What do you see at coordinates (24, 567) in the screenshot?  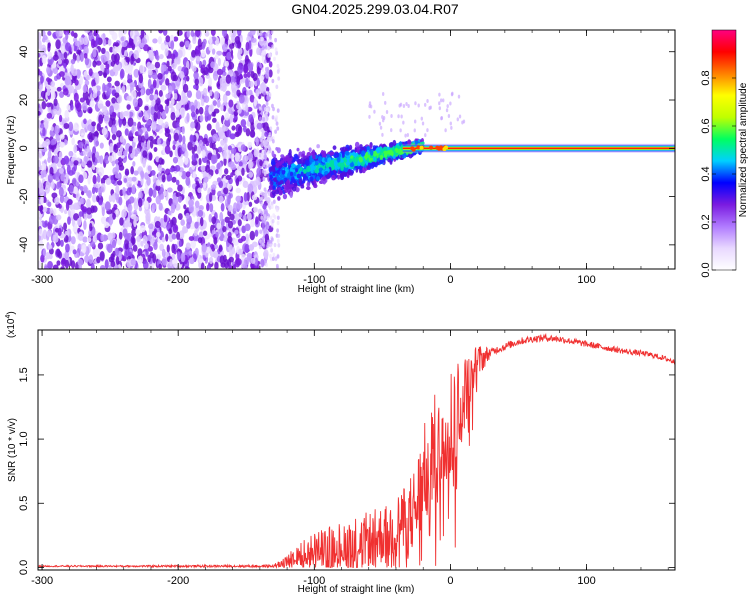 I see `snr-ytick-label: 0.0` at bounding box center [24, 567].